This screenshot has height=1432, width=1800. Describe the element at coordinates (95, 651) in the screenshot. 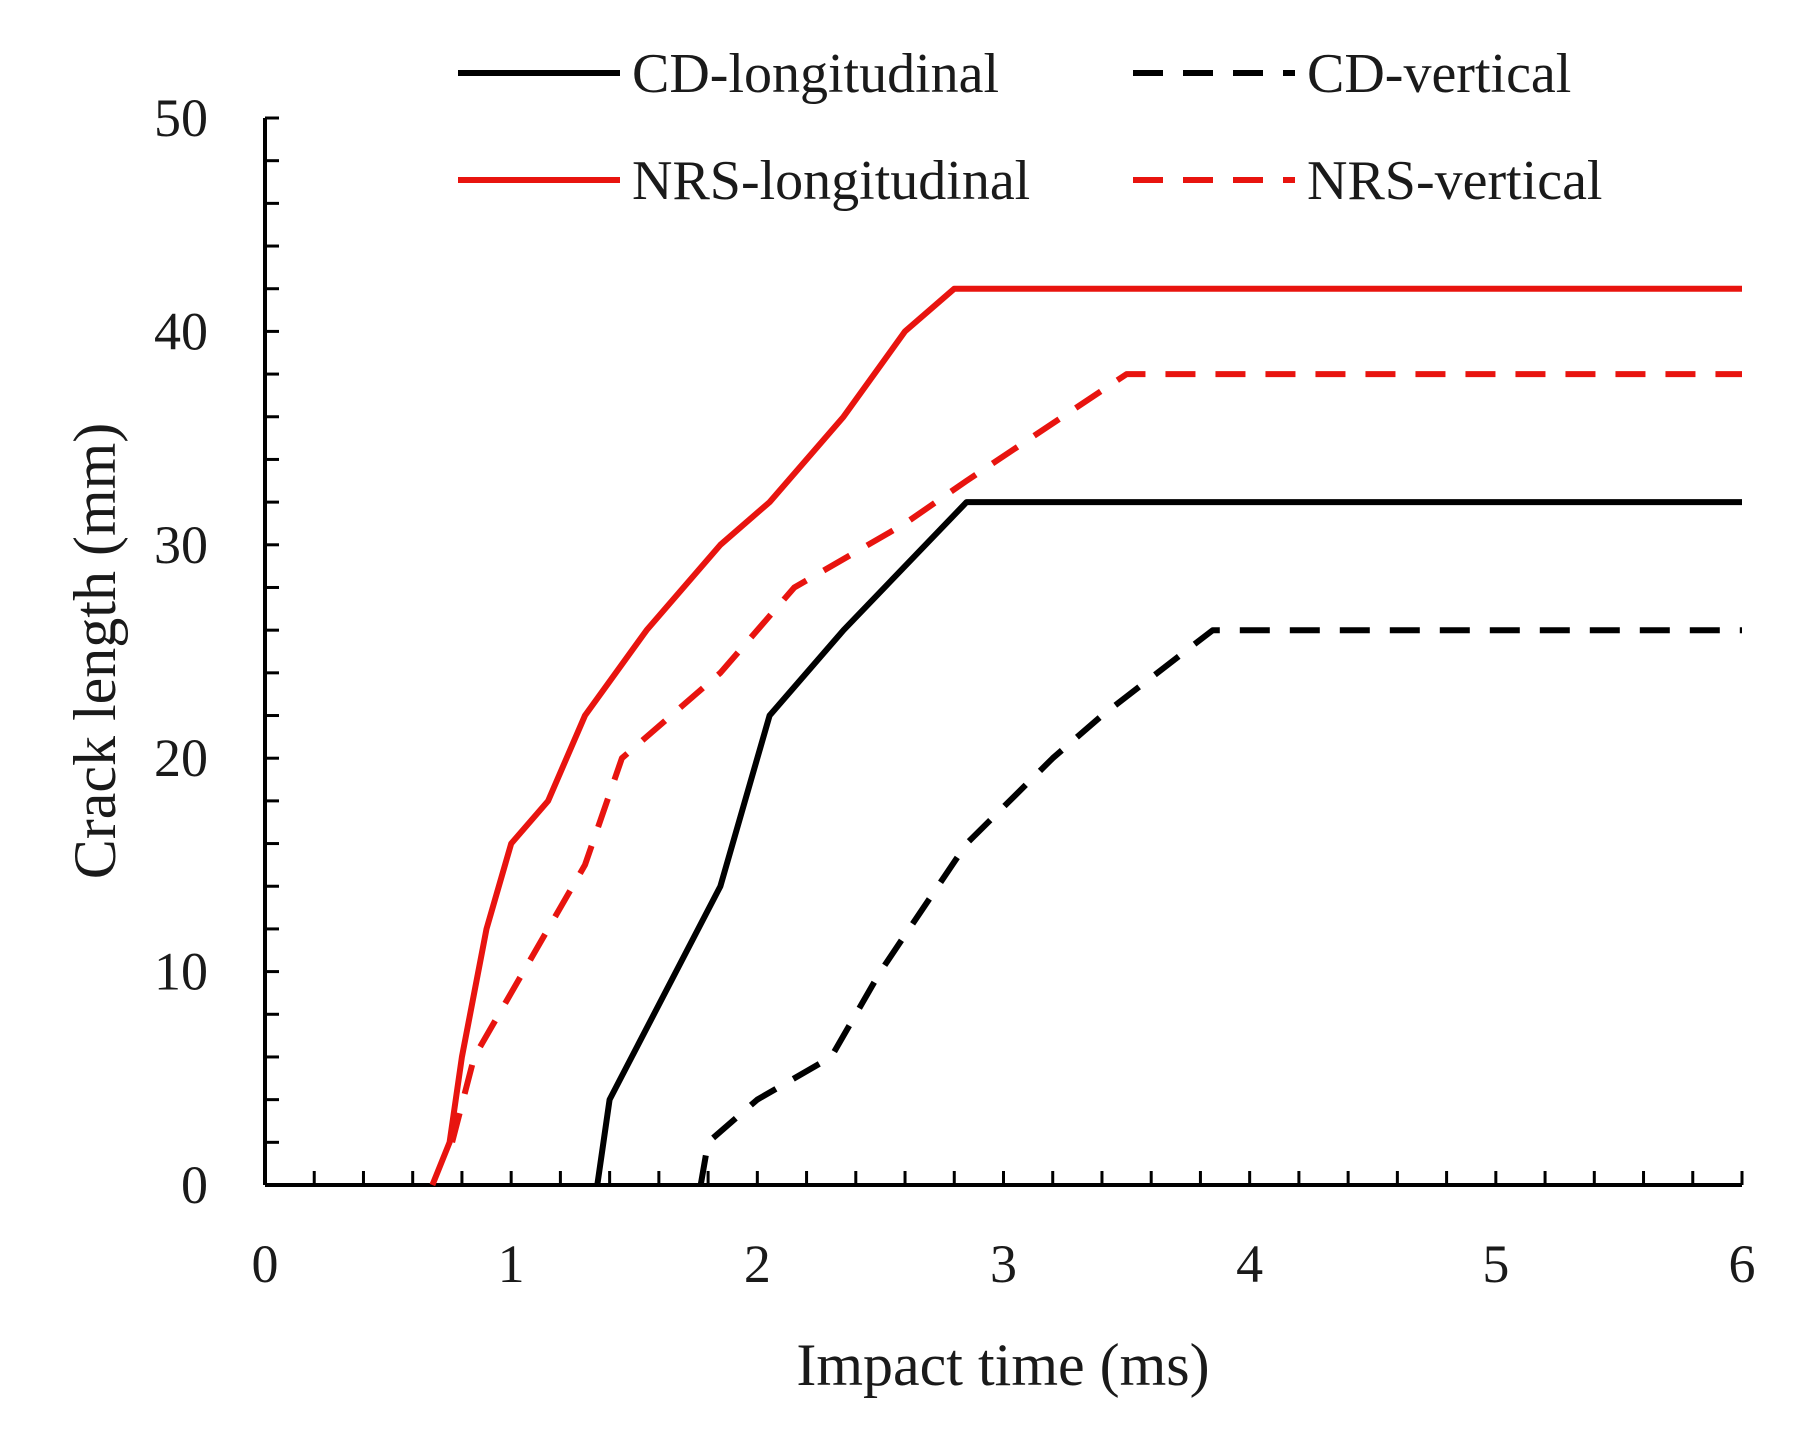

I see `y-axis-title: Crack length (mm)` at that location.